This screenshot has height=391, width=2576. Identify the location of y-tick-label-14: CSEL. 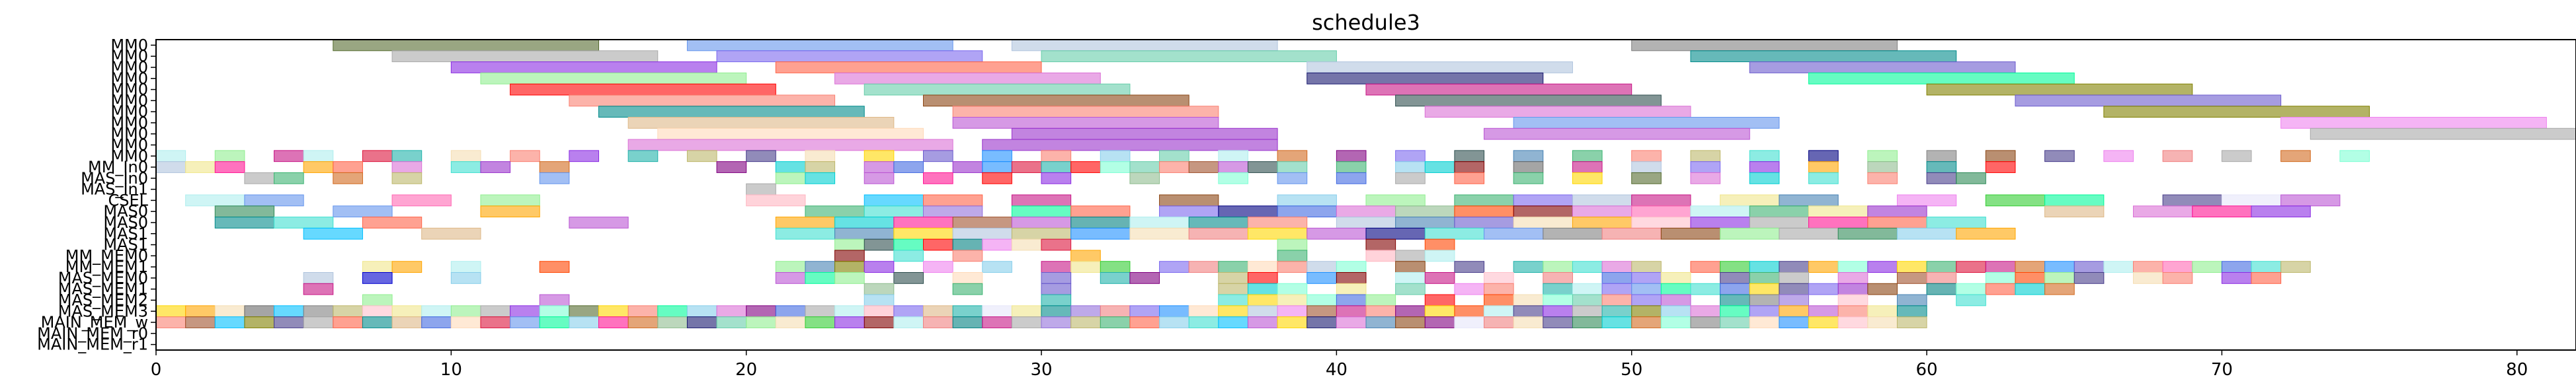
(128, 200).